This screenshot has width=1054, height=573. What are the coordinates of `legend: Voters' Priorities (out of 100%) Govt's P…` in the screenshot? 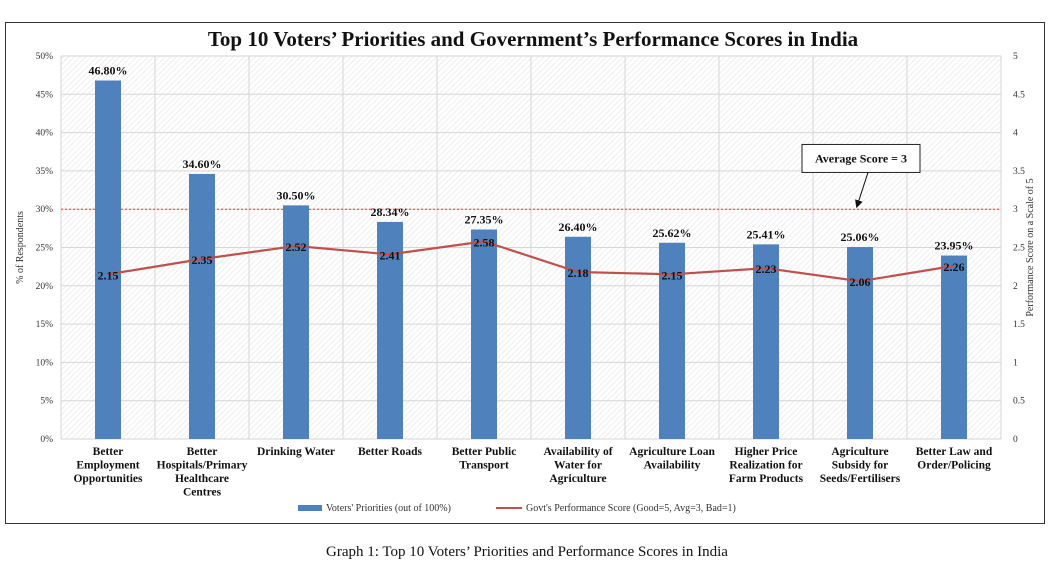 It's located at (517, 508).